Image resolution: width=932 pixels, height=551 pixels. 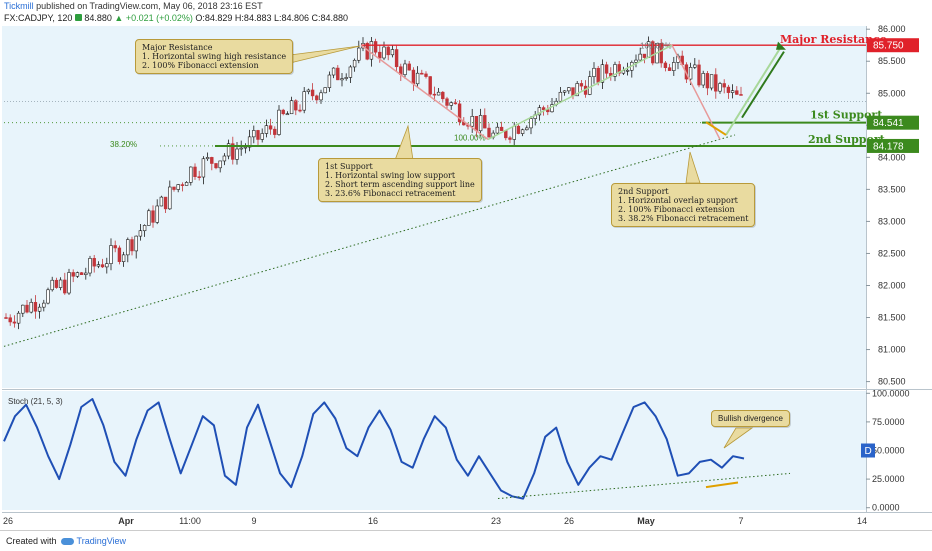 I want to click on x-tick-label: 23, so click(x=496, y=521).